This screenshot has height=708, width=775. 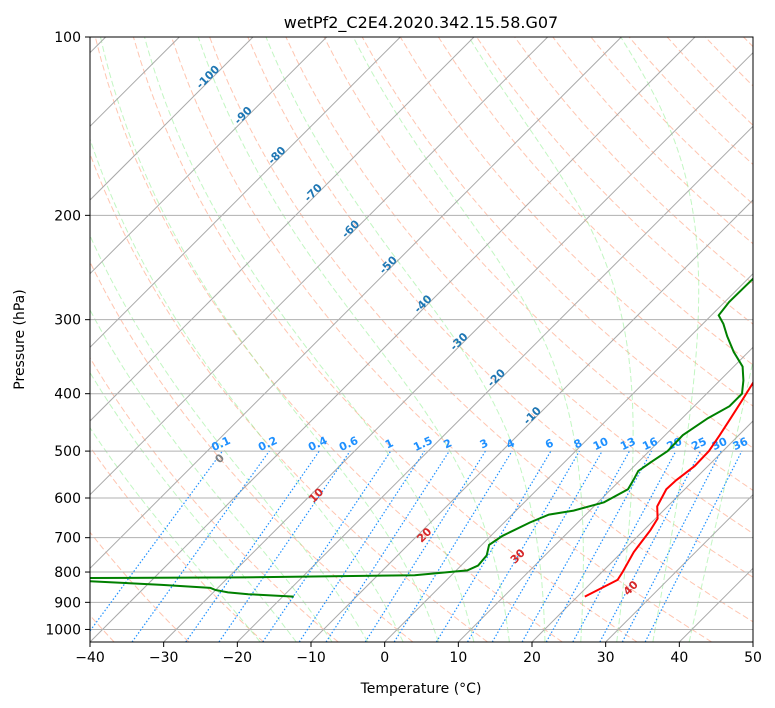 What do you see at coordinates (67, 38) in the screenshot?
I see `y-tick-label: 100` at bounding box center [67, 38].